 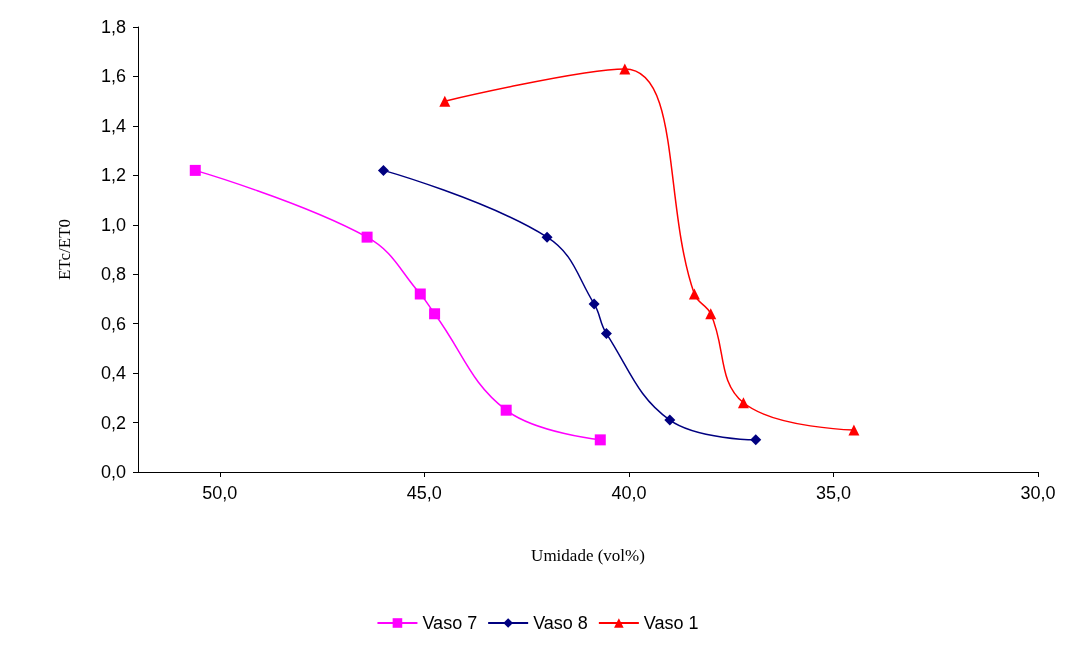 I want to click on legend-label: Vaso 7, so click(x=450, y=623).